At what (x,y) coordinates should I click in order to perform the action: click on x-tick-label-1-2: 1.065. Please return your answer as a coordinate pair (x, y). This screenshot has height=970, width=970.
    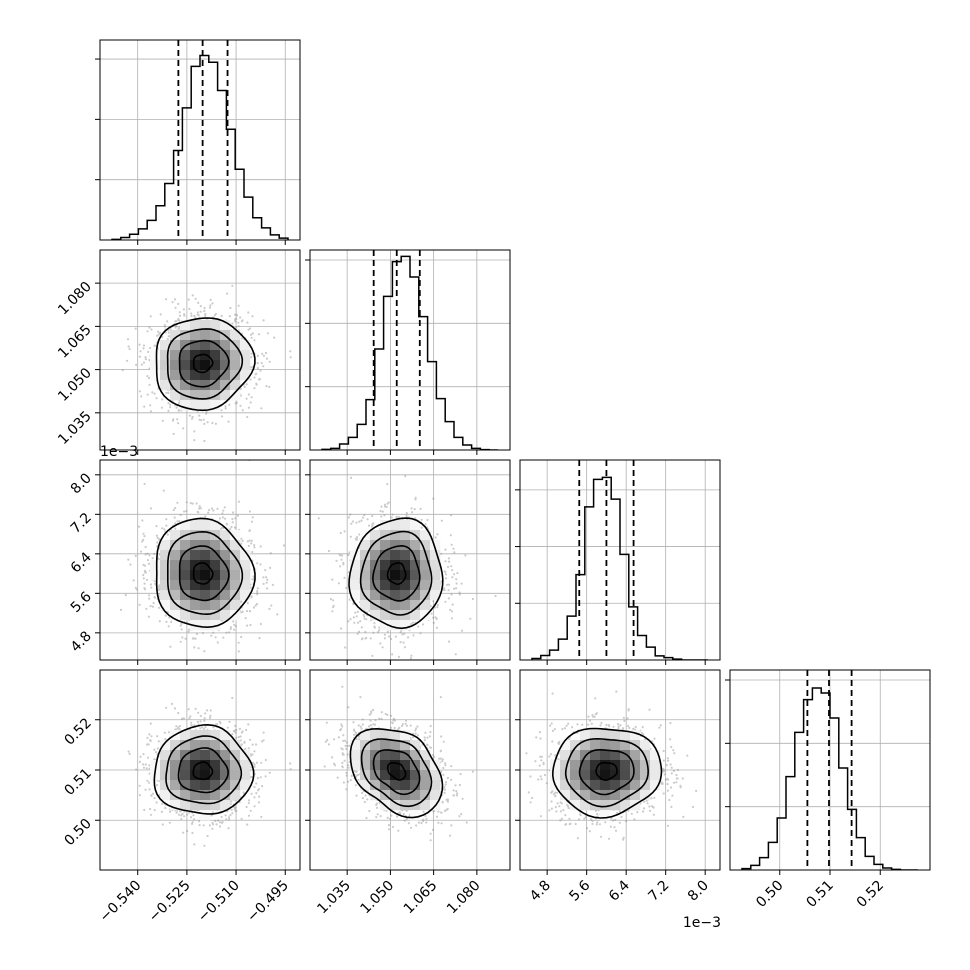
    Looking at the image, I should click on (421, 898).